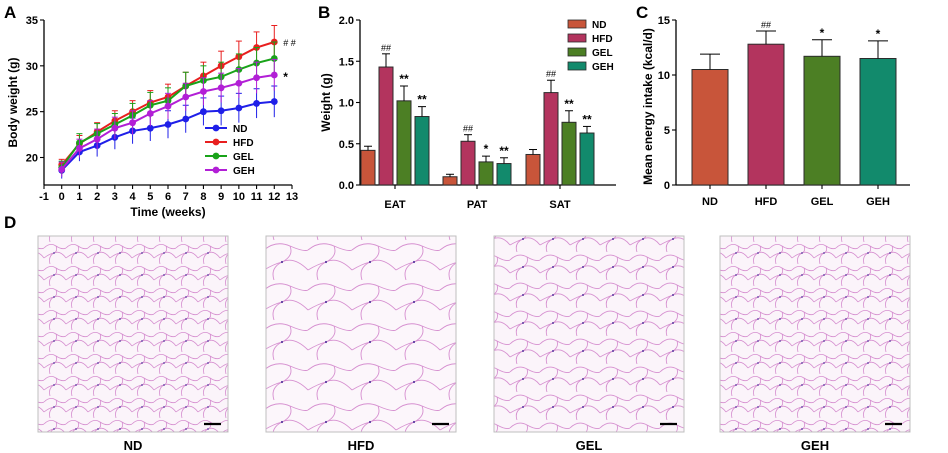  Describe the element at coordinates (587, 159) in the screenshot. I see `bar-sat-geh` at that location.